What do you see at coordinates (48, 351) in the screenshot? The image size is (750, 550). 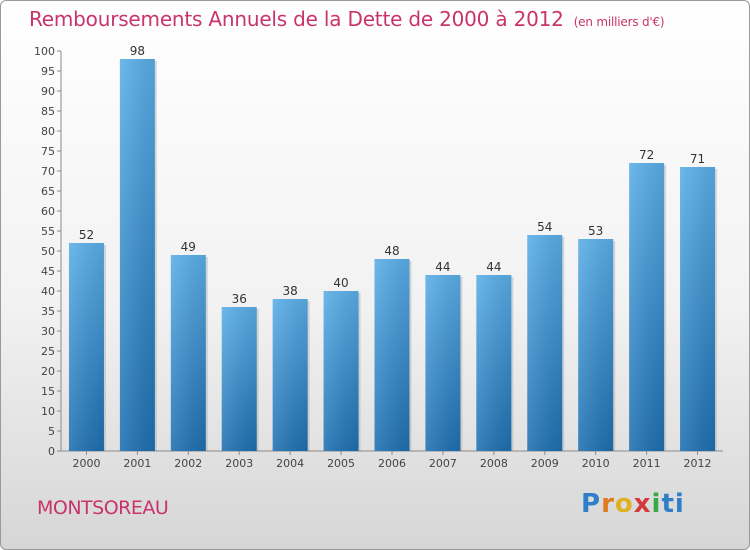 I see `y-tick-label: 25` at bounding box center [48, 351].